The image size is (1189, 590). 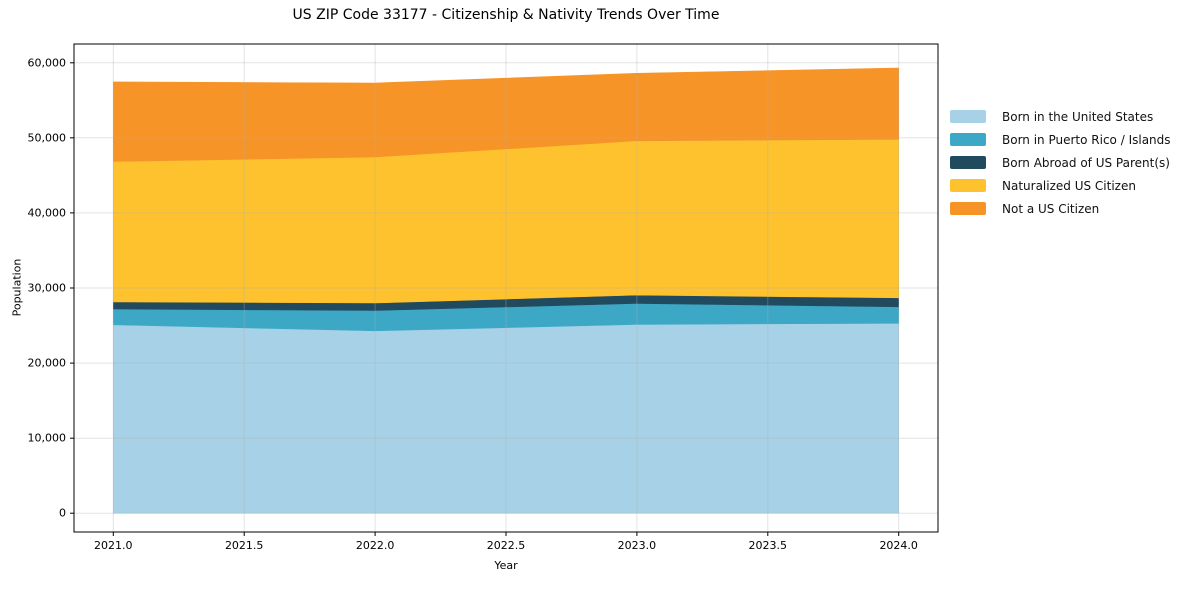 I want to click on y-axis-label: Population, so click(x=17, y=287).